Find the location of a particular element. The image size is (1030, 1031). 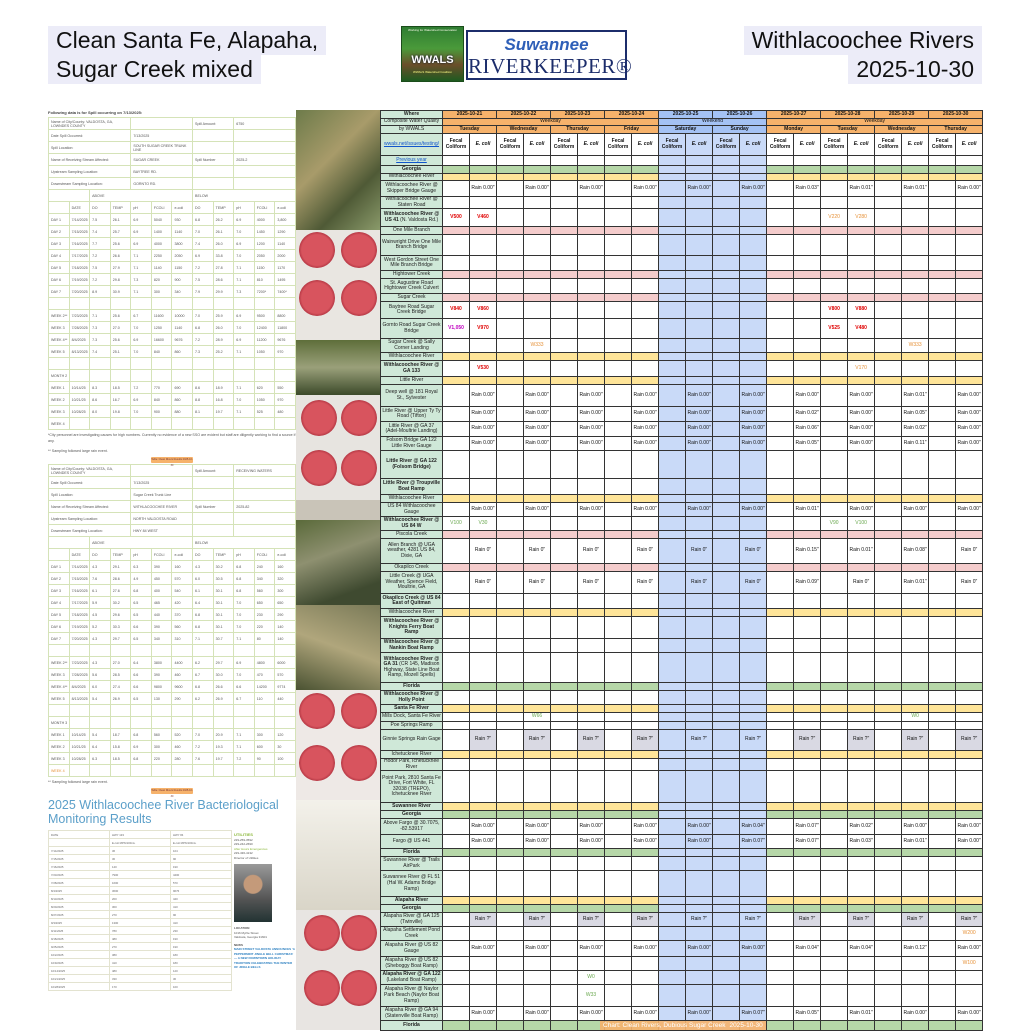

table-row: Withlacoochee River @ Nankin Boat Ramp is located at coordinates (682, 646).